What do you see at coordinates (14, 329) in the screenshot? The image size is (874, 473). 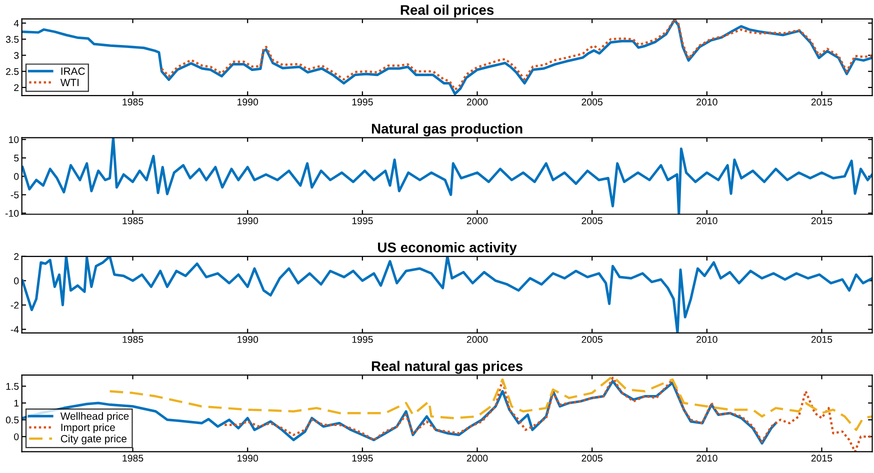 I see `y-tick-label: -4` at bounding box center [14, 329].